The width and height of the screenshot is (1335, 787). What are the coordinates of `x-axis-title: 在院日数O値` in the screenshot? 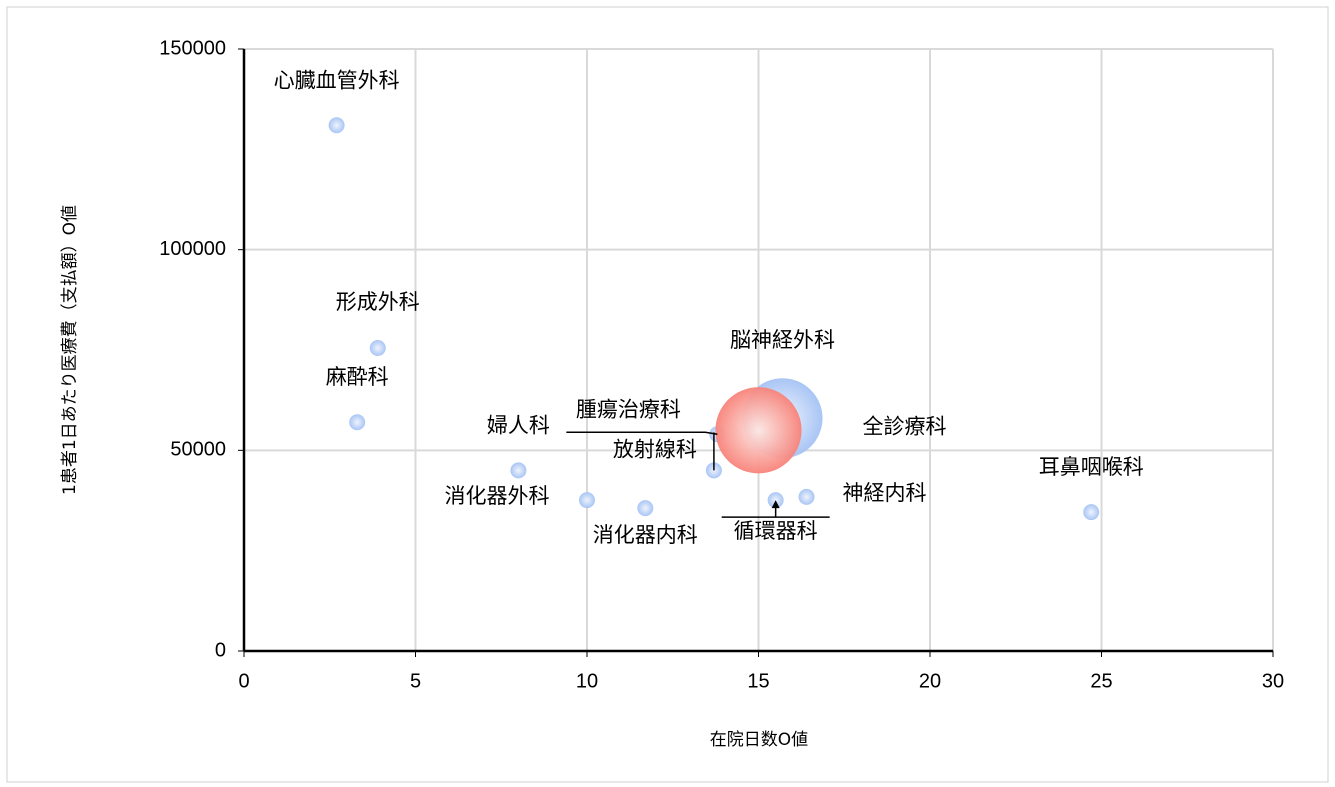 It's located at (759, 740).